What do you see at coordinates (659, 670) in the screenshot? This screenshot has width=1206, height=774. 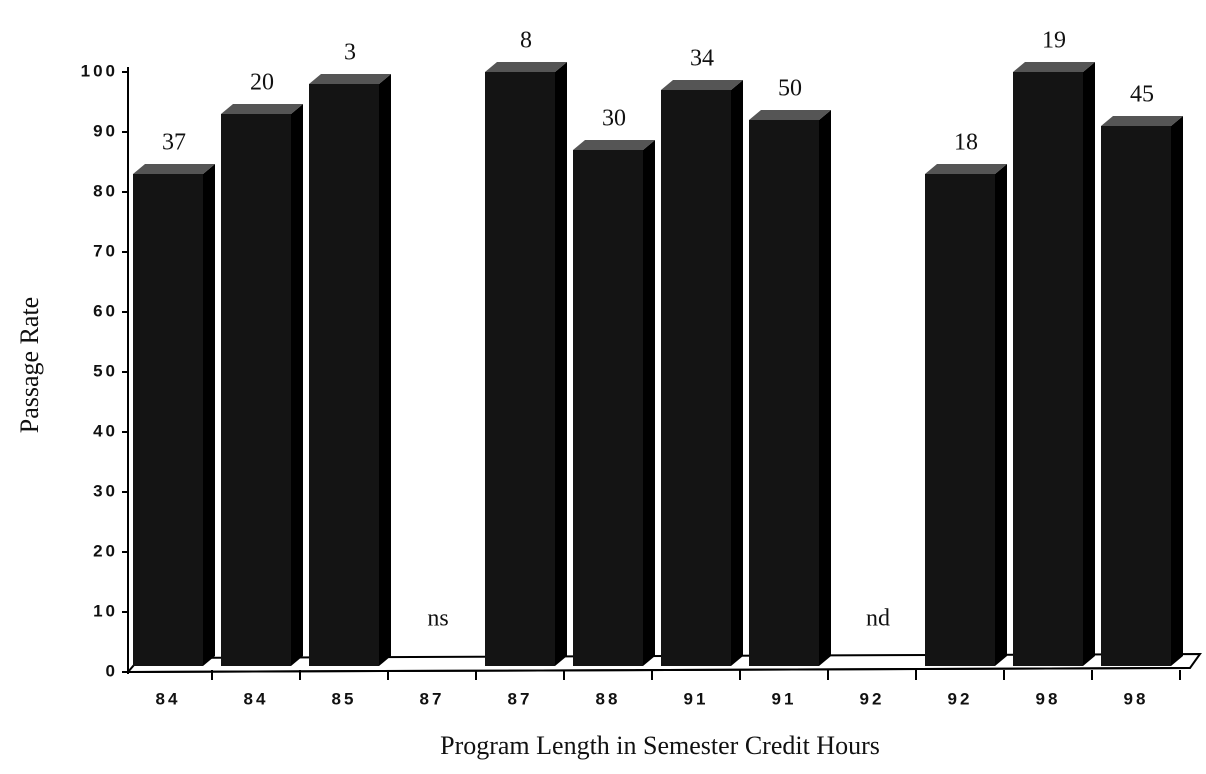 I see `x-axis` at bounding box center [659, 670].